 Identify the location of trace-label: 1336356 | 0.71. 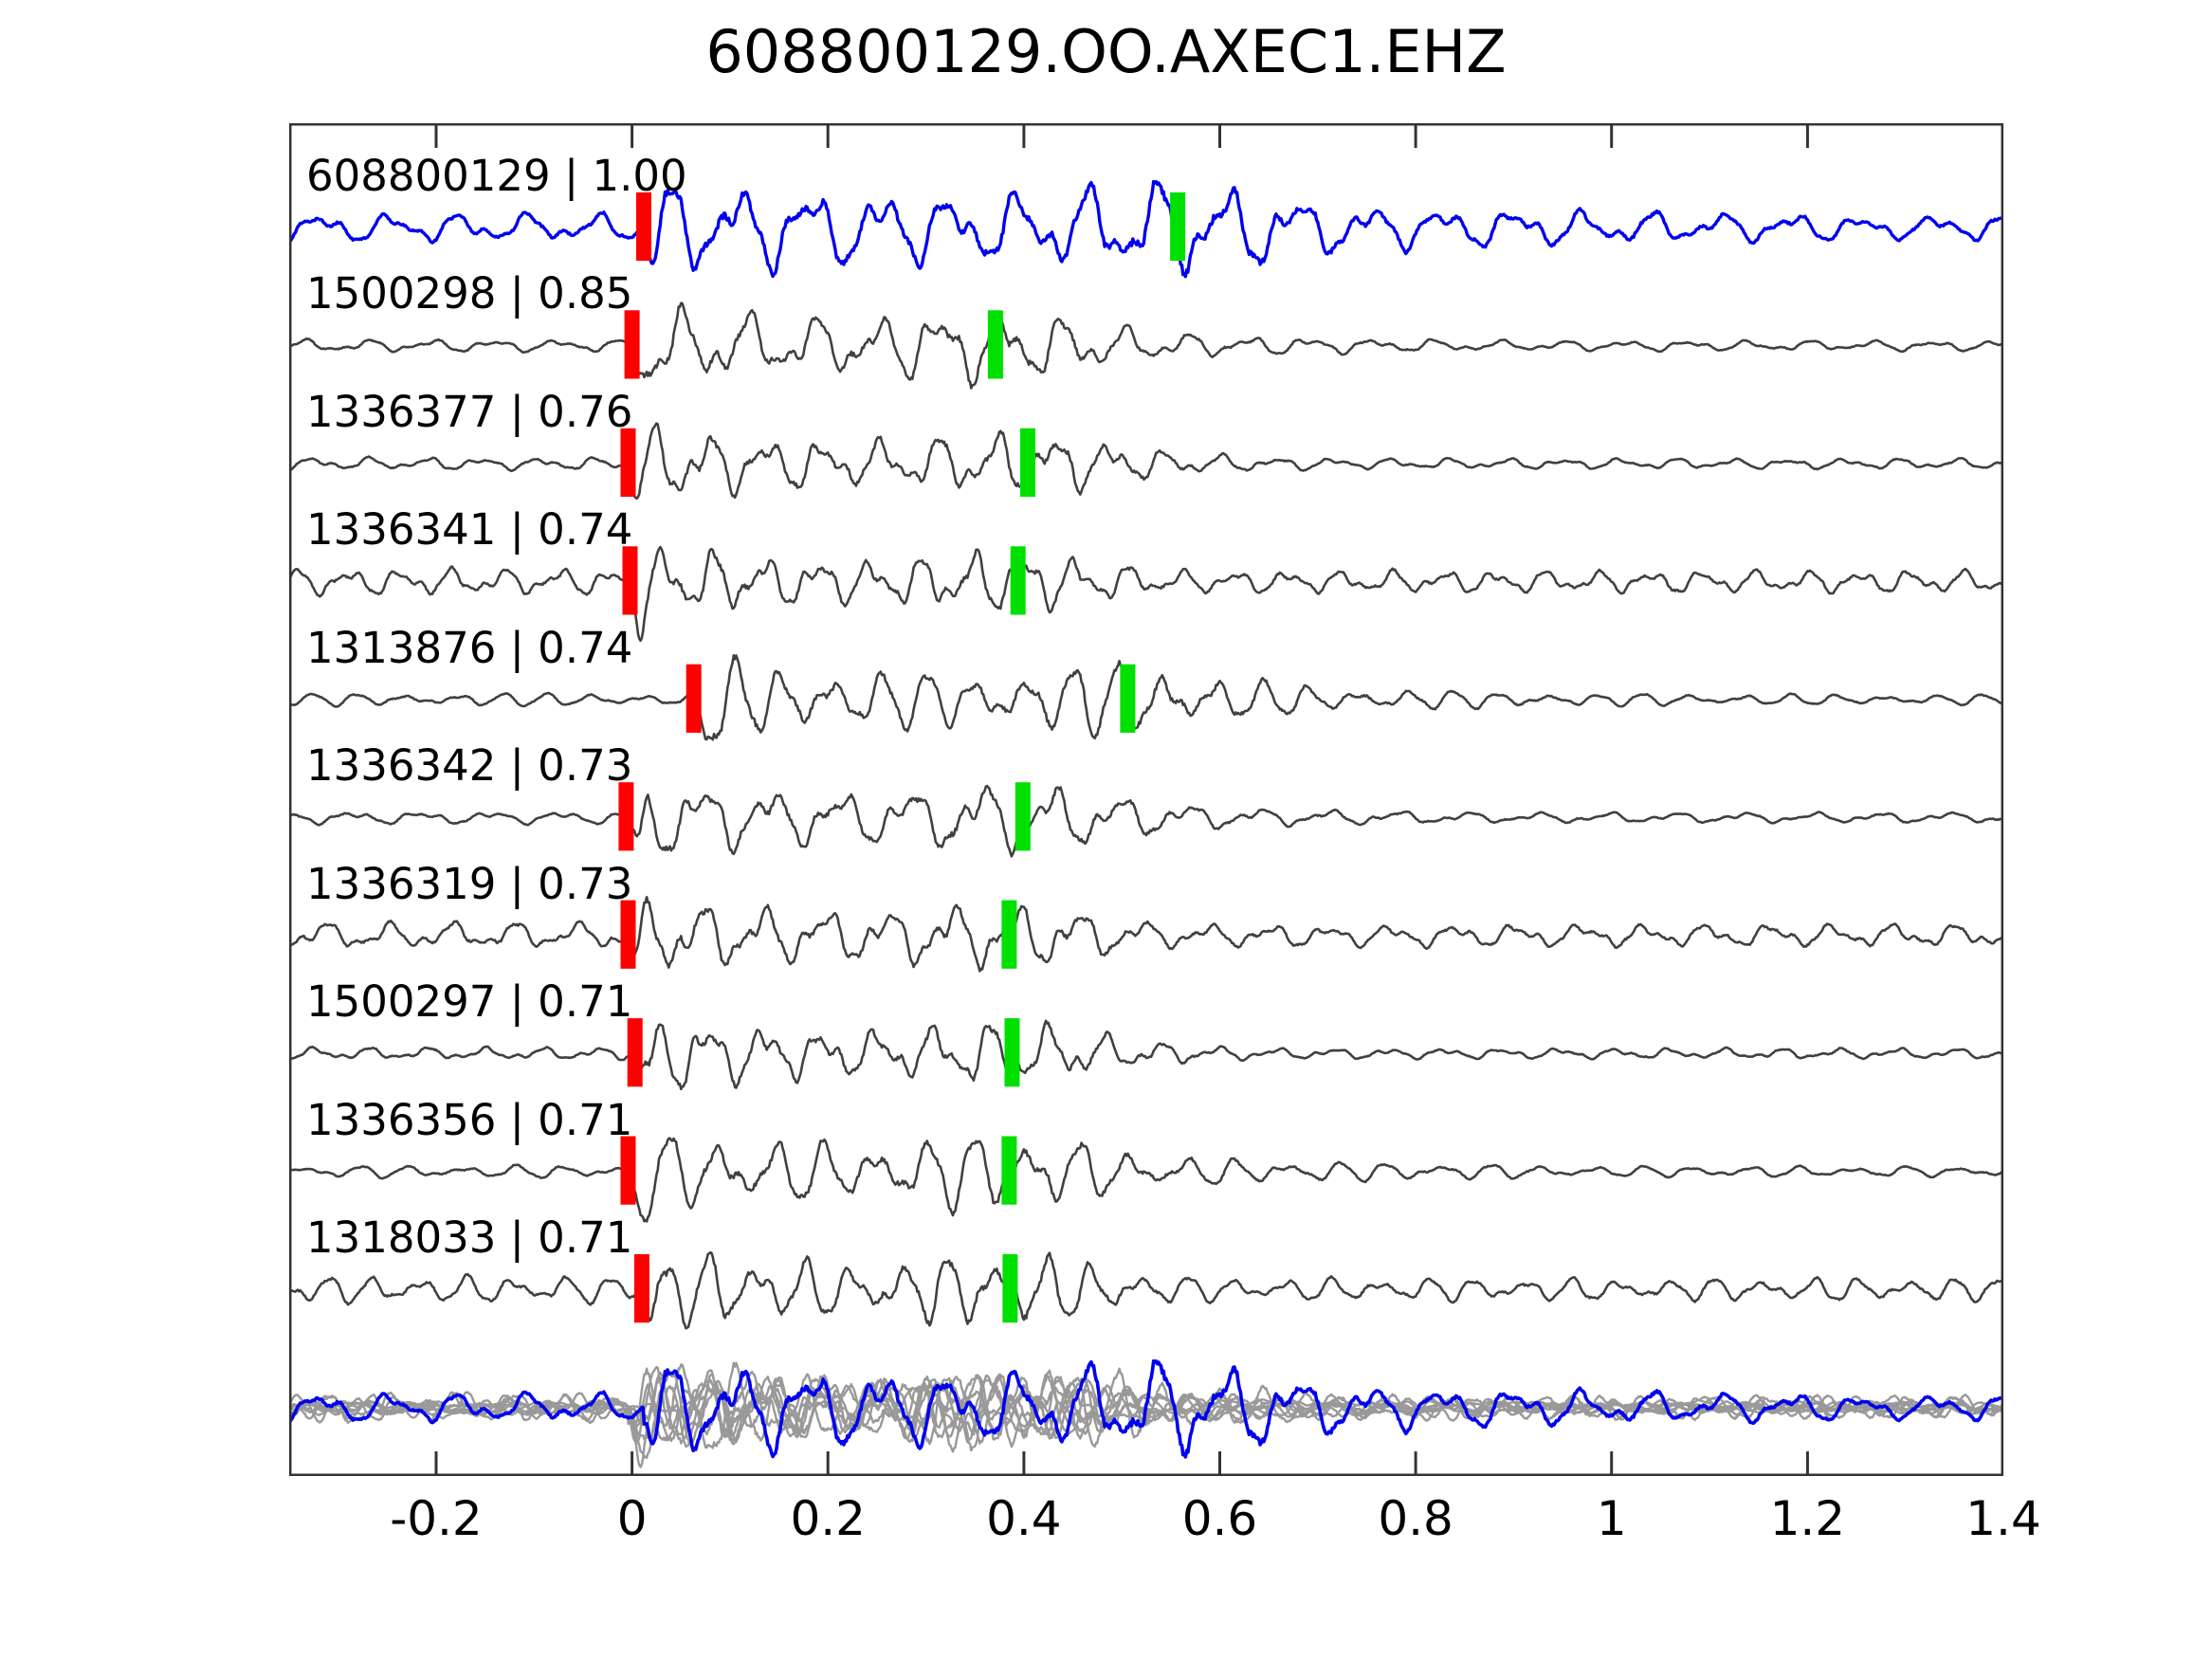
(469, 1119).